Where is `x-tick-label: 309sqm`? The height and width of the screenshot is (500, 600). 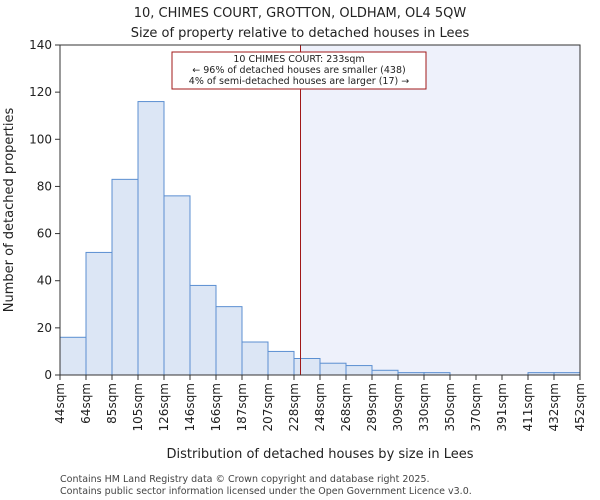 x-tick-label: 309sqm is located at coordinates (398, 407).